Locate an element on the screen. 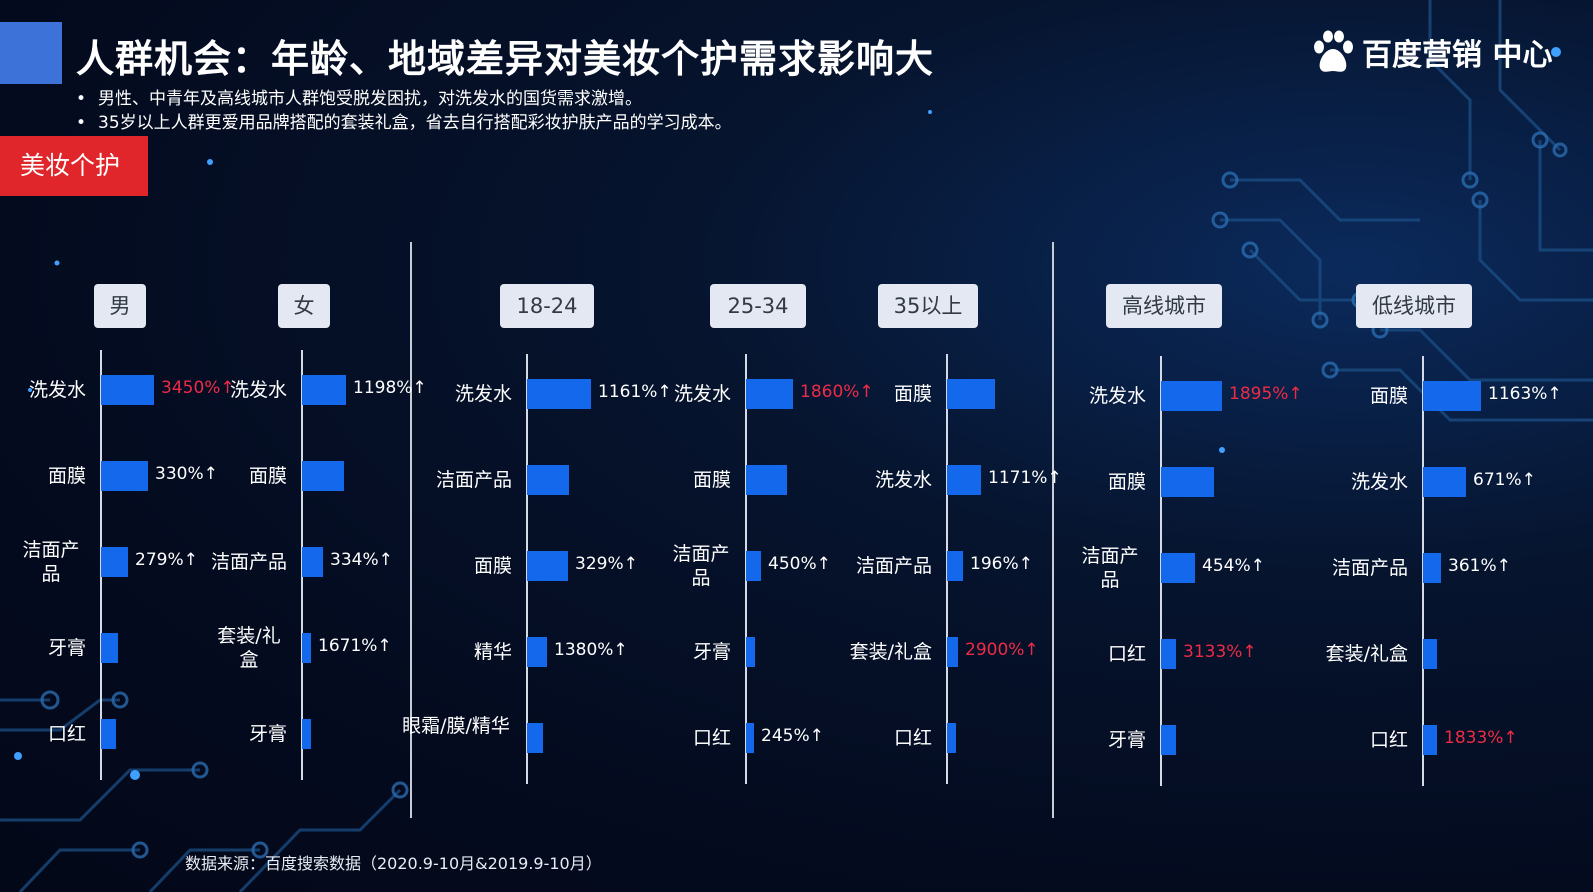 The image size is (1593, 892). bar-value-label: 2900%↑ is located at coordinates (1002, 650).